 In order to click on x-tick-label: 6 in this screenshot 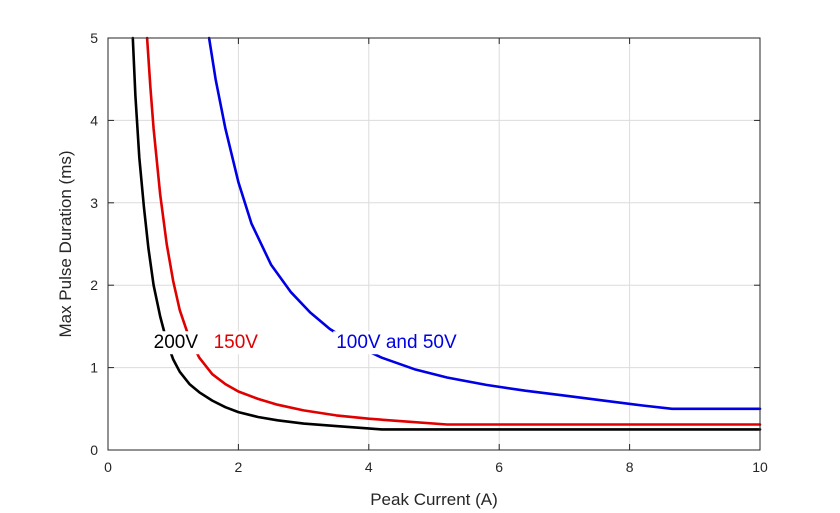, I will do `click(499, 467)`.